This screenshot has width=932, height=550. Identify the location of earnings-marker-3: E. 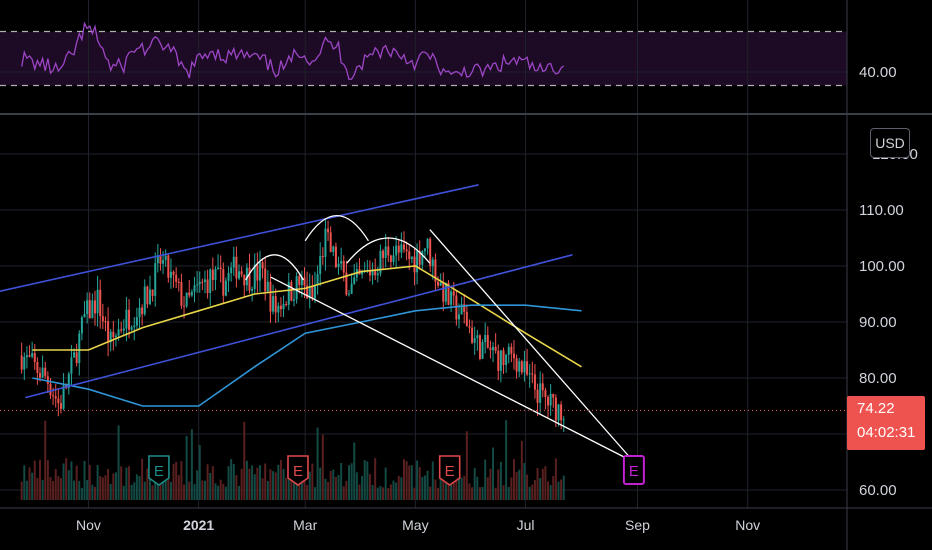
(633, 470).